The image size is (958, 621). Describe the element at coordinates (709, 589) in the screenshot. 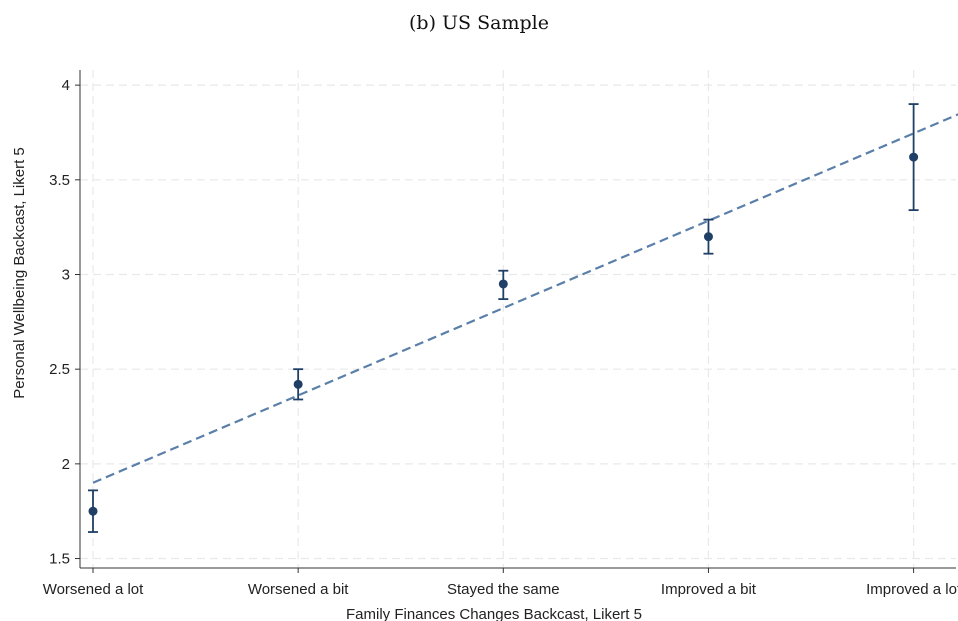

I see `x-tick-label: Improved a bit` at that location.